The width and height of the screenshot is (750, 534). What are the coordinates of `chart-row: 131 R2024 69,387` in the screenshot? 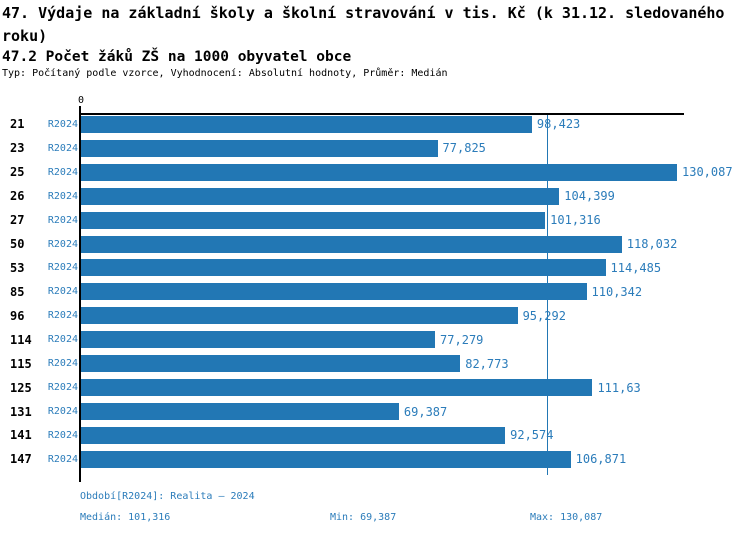 It's located at (375, 412).